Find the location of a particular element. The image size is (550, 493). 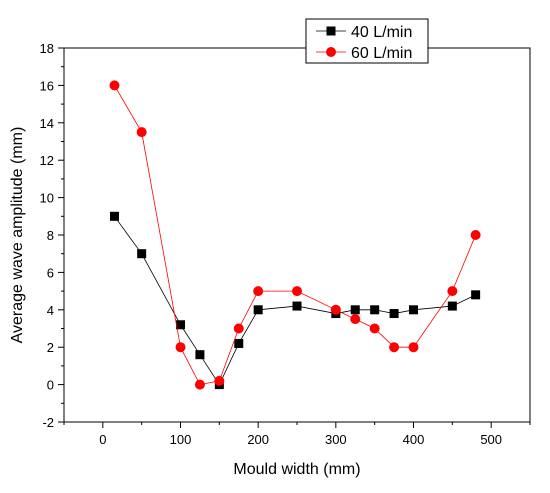

legend-entry: 40 L/min is located at coordinates (364, 32).